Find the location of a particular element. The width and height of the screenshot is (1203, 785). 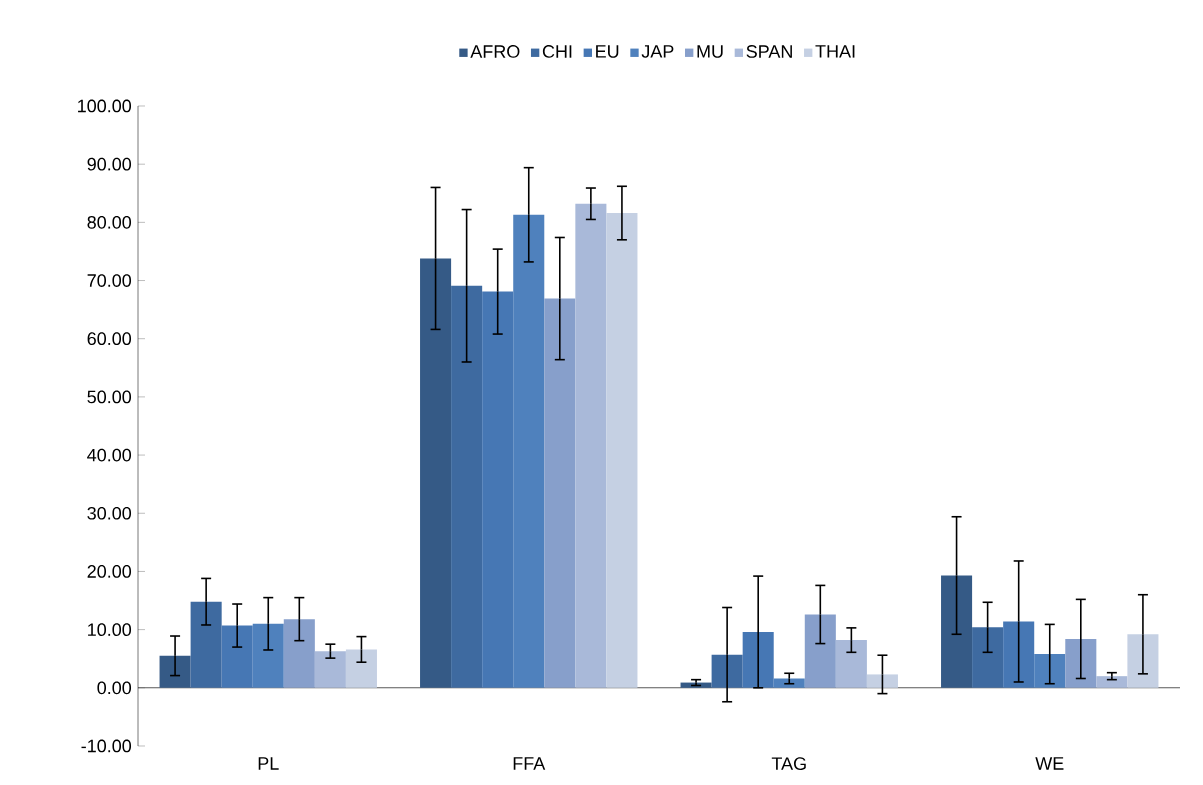

y-tick-label: 10.00 is located at coordinates (110, 629).